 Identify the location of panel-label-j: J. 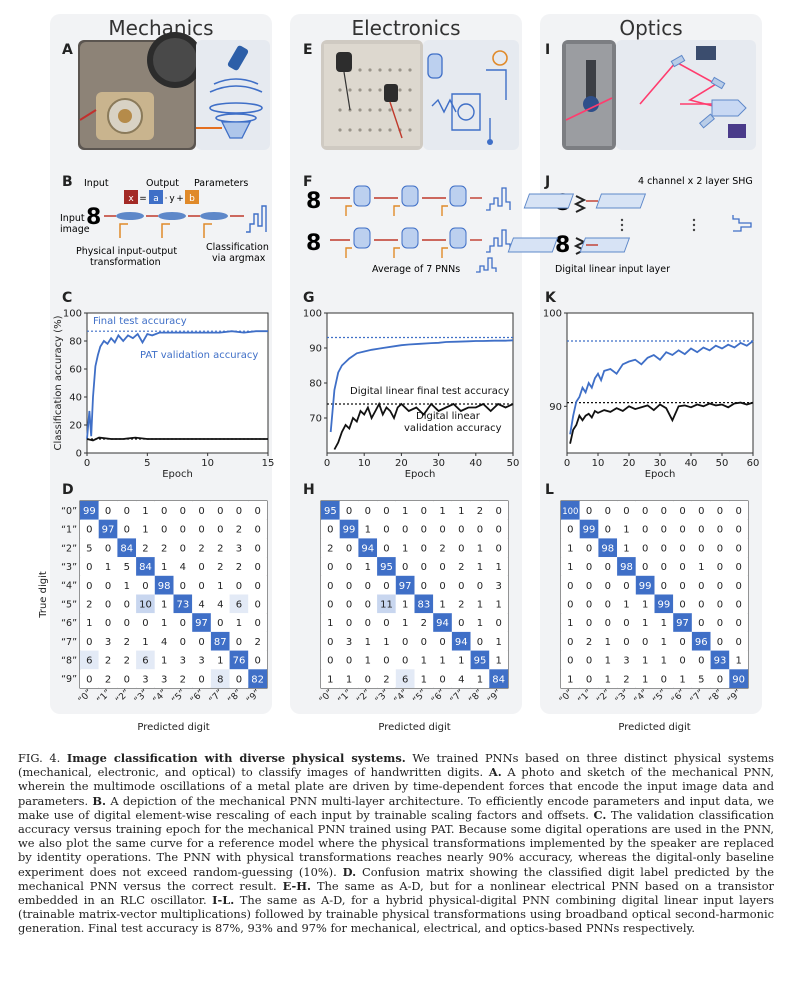
(547, 182).